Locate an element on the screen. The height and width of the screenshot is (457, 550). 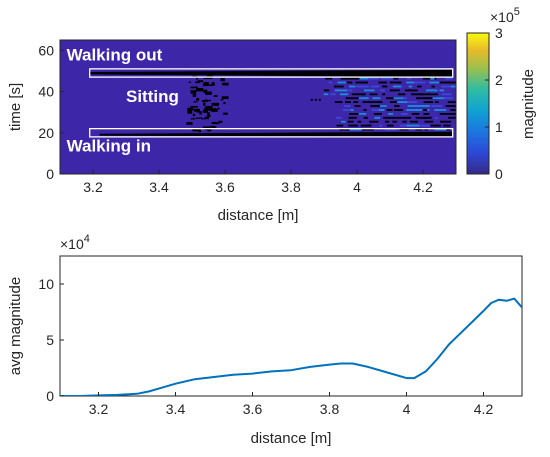
heatmap-annotations: Walking out Sitting Walking in is located at coordinates (123, 101).